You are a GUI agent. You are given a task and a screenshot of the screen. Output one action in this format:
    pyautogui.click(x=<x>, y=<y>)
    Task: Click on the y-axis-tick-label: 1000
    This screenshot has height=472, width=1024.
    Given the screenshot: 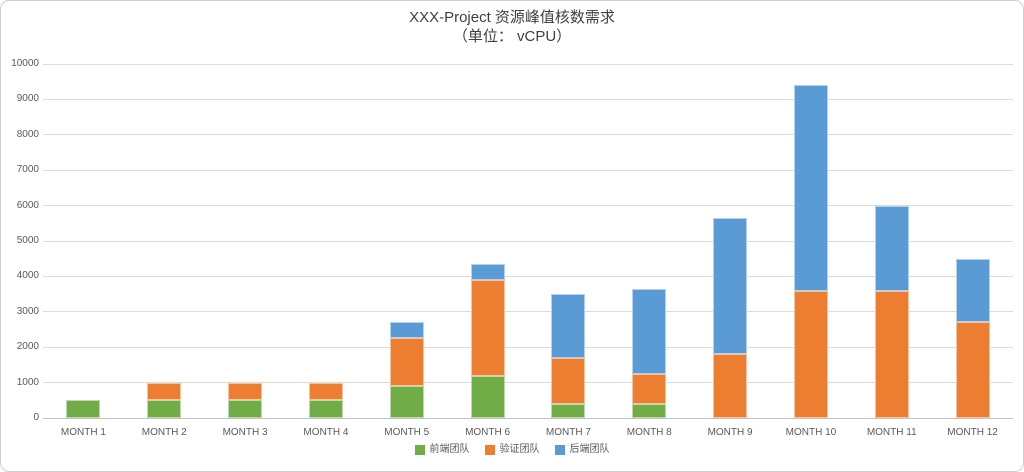 What is the action you would take?
    pyautogui.click(x=27, y=382)
    